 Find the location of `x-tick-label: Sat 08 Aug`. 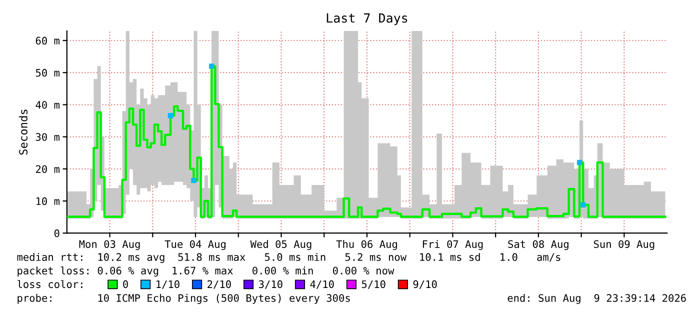

x-tick-label: Sat 08 Aug is located at coordinates (538, 245).